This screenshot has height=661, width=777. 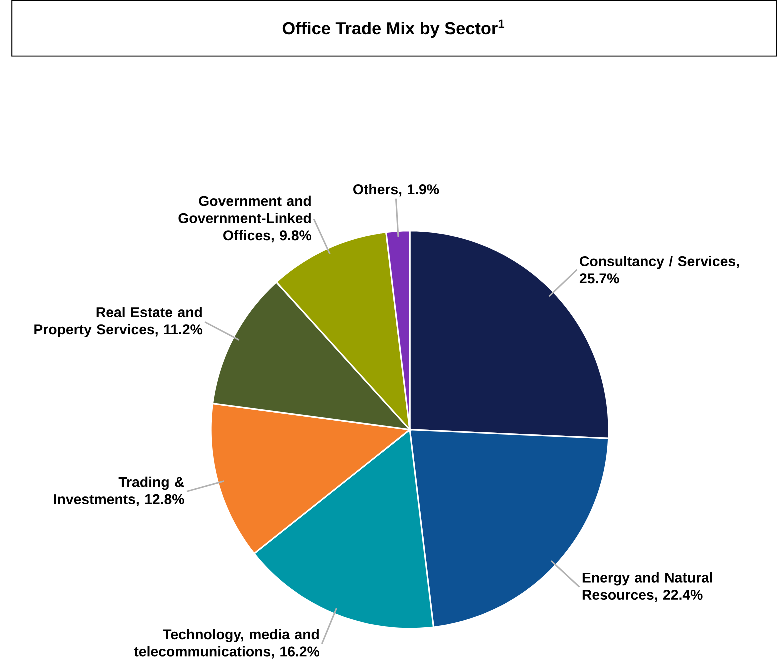 I want to click on slice-label: Consultancy / Services, 25.7%, so click(x=660, y=270).